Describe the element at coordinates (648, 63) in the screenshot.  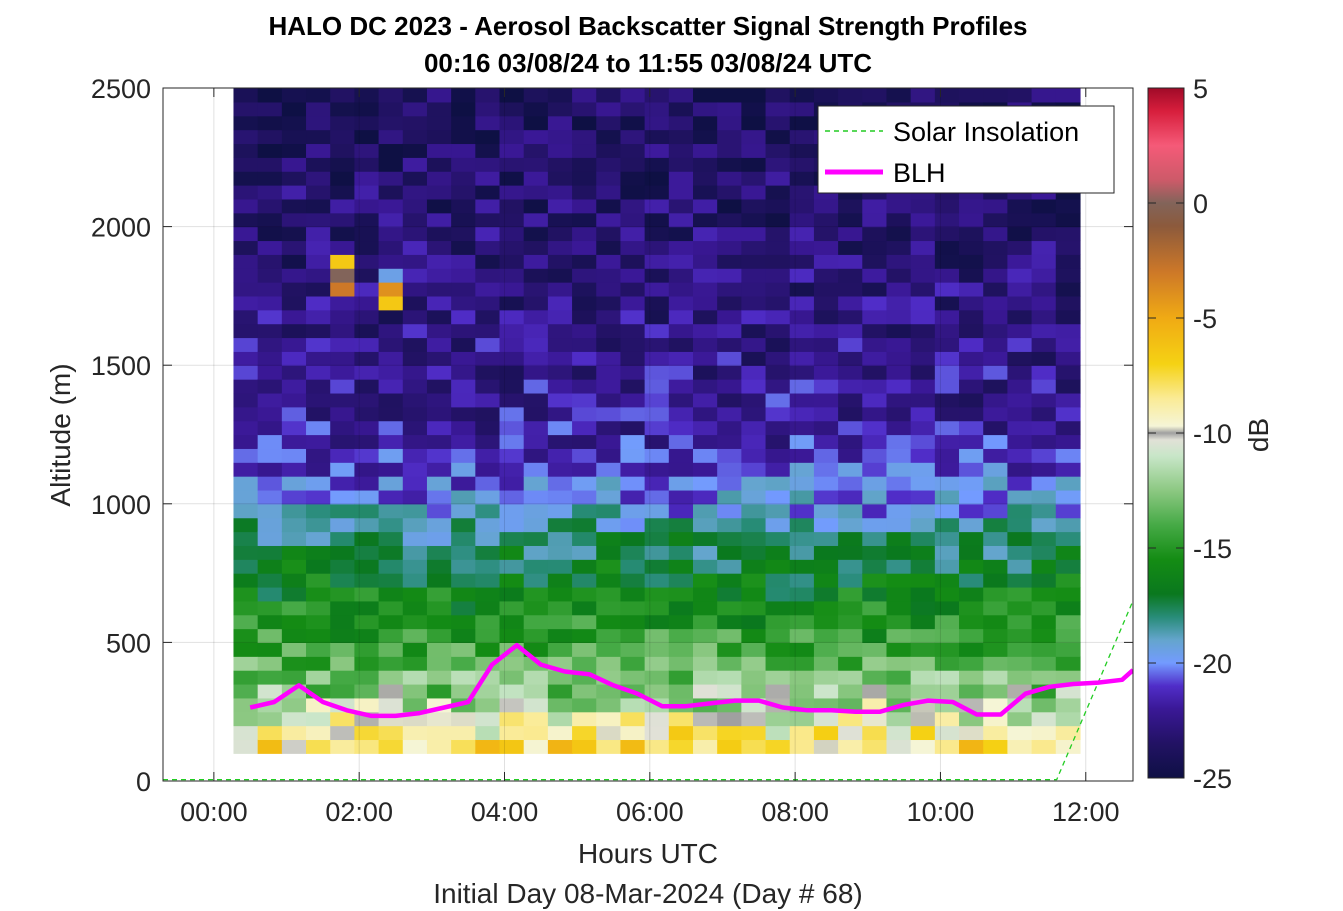
I see `chart-subtitle: 00:16 03/08/24 to 11:55 03/08/24 UTC` at that location.